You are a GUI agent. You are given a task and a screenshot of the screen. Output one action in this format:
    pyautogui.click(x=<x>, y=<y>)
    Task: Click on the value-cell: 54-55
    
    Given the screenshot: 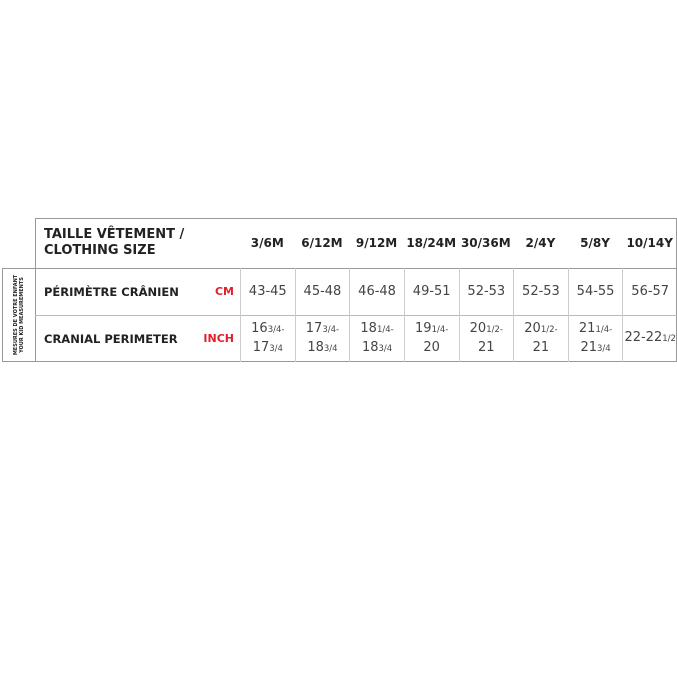 What is the action you would take?
    pyautogui.click(x=595, y=291)
    